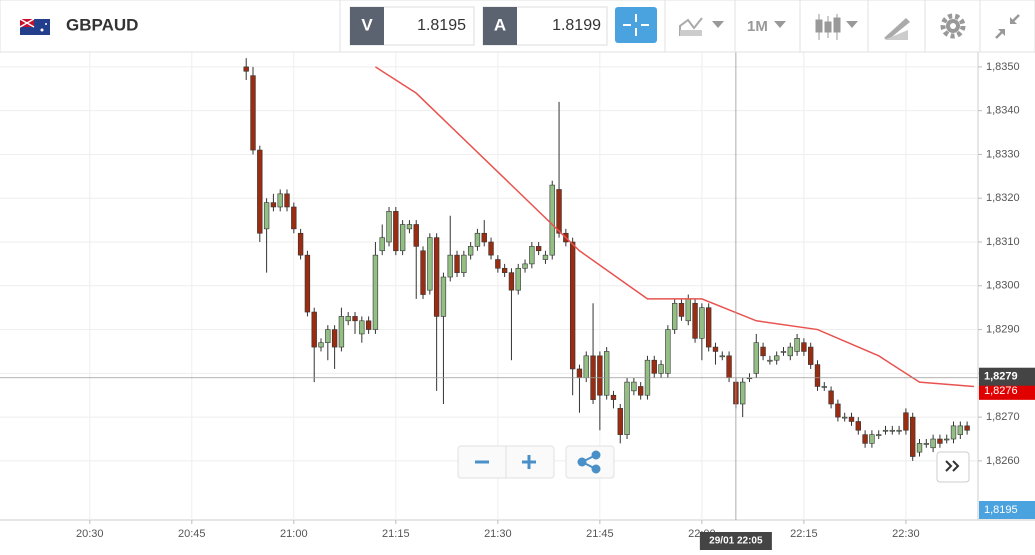 Image resolution: width=1035 pixels, height=555 pixels. What do you see at coordinates (804, 534) in the screenshot?
I see `x-tick-label: 22:15` at bounding box center [804, 534].